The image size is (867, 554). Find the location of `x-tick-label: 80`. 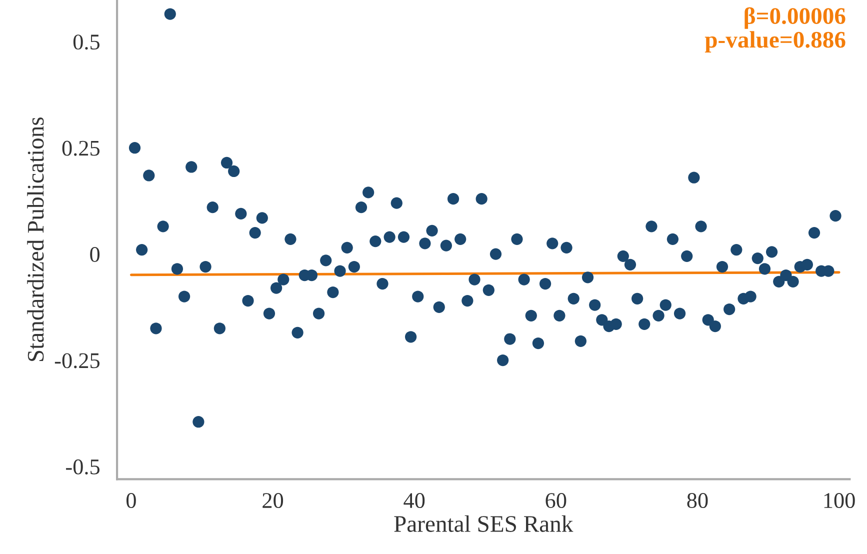

x-tick-label: 80 is located at coordinates (697, 500).